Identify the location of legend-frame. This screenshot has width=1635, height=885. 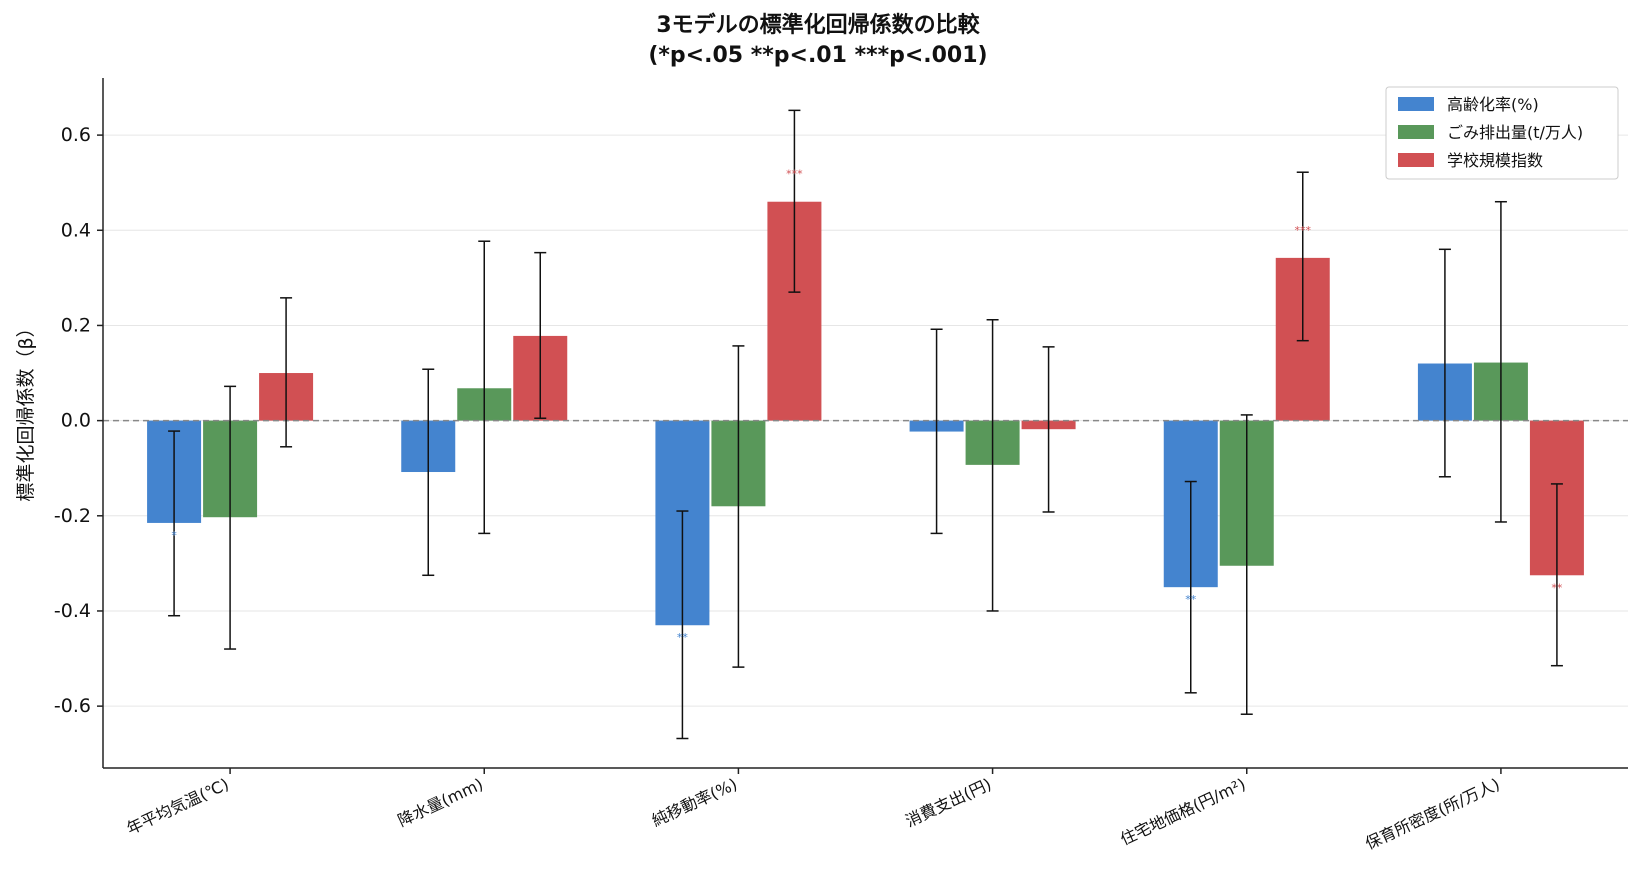
(1502, 133).